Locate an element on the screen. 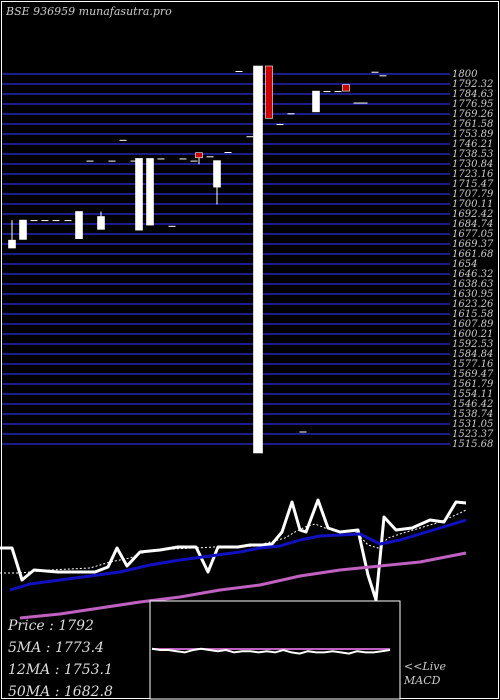 The image size is (500, 700). y-tick-label: 1607.89 is located at coordinates (473, 324).